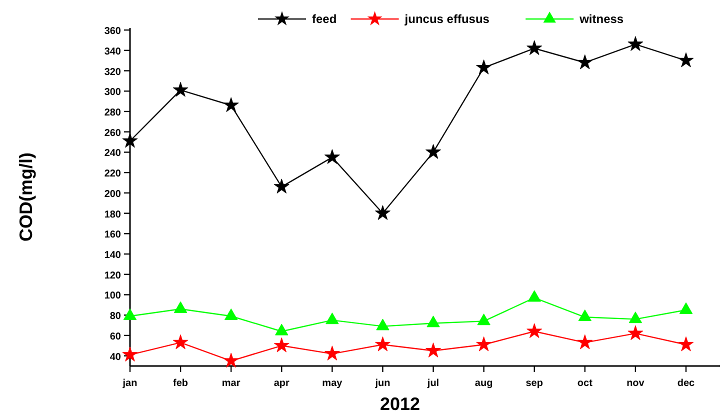 The height and width of the screenshot is (416, 727). Describe the element at coordinates (113, 154) in the screenshot. I see `y-tick-label: 240` at that location.